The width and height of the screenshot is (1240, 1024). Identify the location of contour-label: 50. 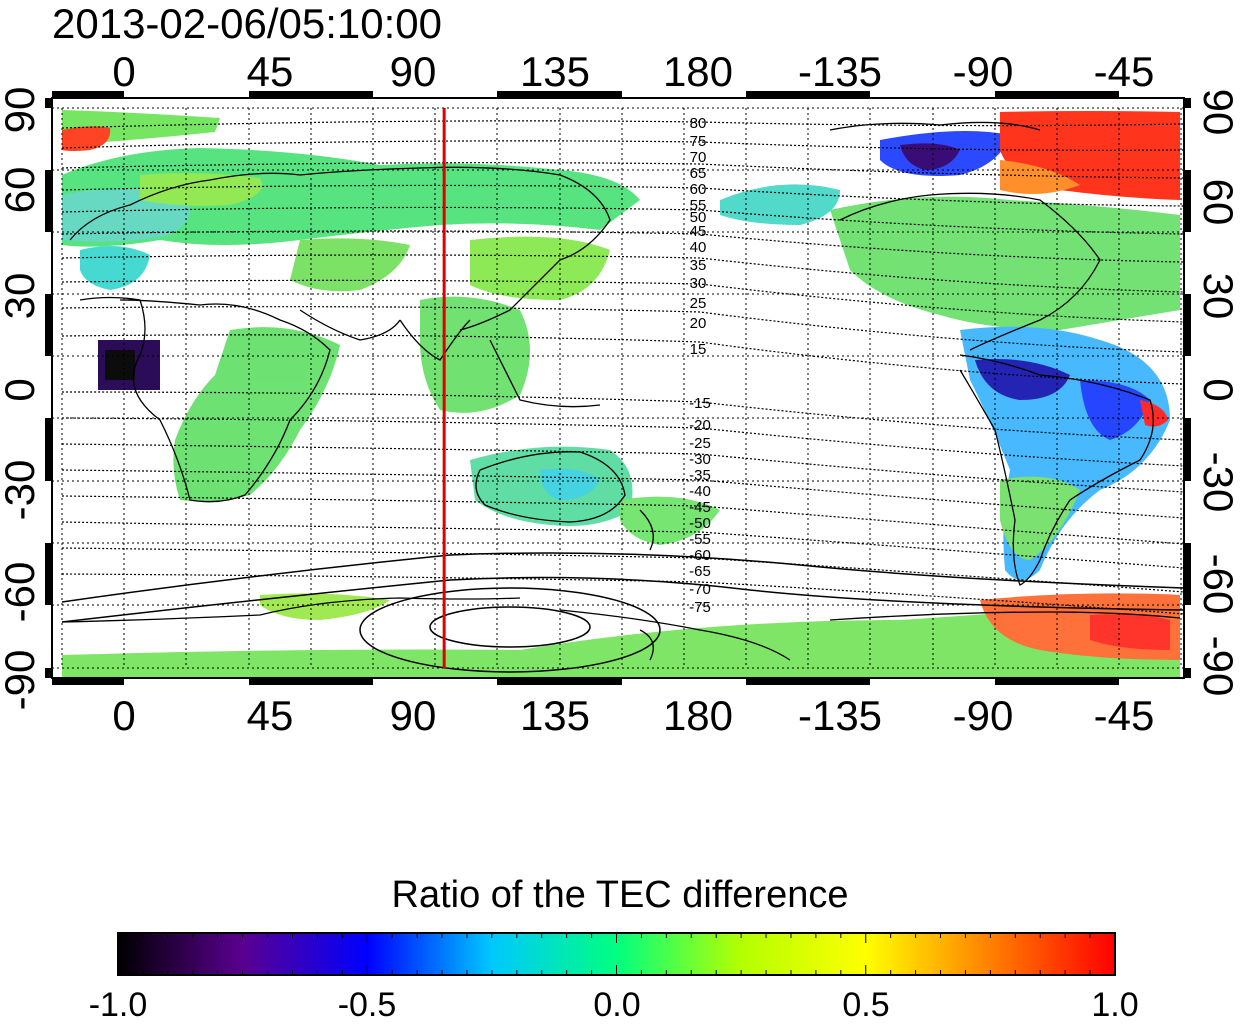
(698, 217).